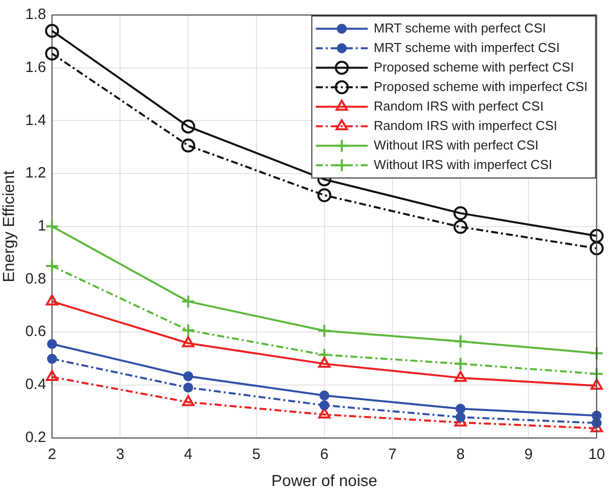 Image resolution: width=613 pixels, height=497 pixels. Describe the element at coordinates (474, 66) in the screenshot. I see `legend-label: Proposed scheme with perfect CSI` at that location.